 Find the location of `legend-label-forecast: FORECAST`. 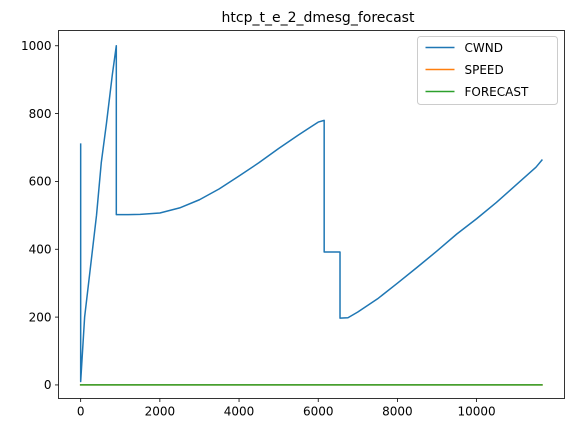

legend-label-forecast: FORECAST is located at coordinates (497, 92).